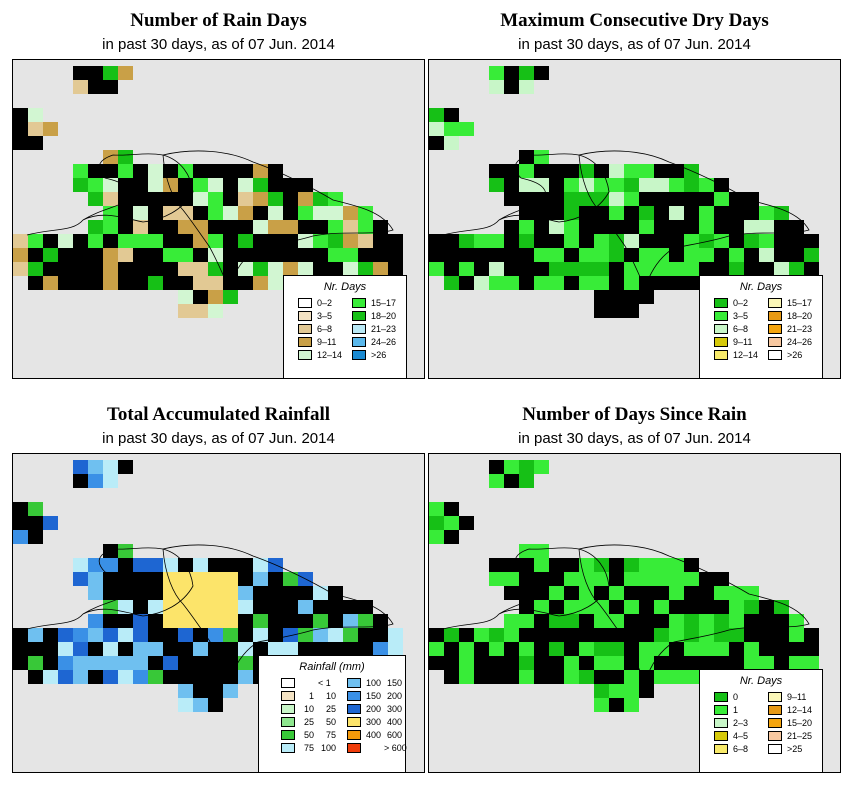  I want to click on panel-title: Number of Rain Days, so click(218, 20).